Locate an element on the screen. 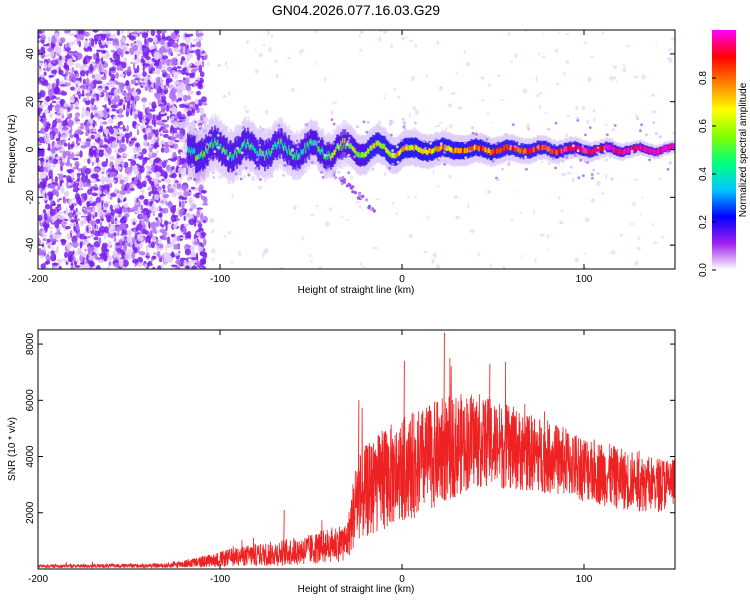 The image size is (750, 600). x-tick-label: -200 is located at coordinates (38, 279).